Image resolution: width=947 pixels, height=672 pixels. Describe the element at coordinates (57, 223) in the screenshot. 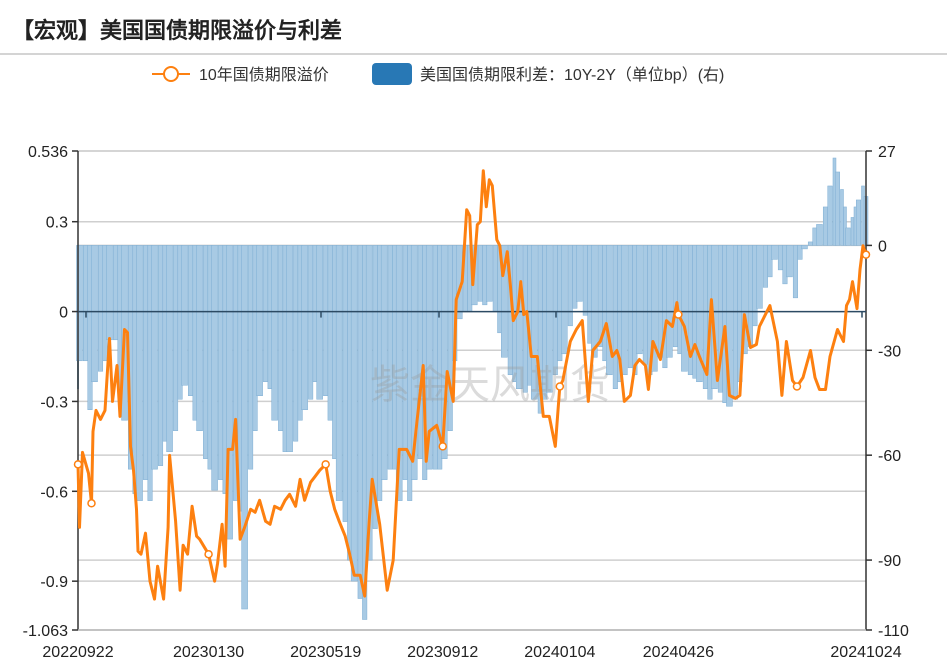

I see `left-tick-label: 0.3` at that location.